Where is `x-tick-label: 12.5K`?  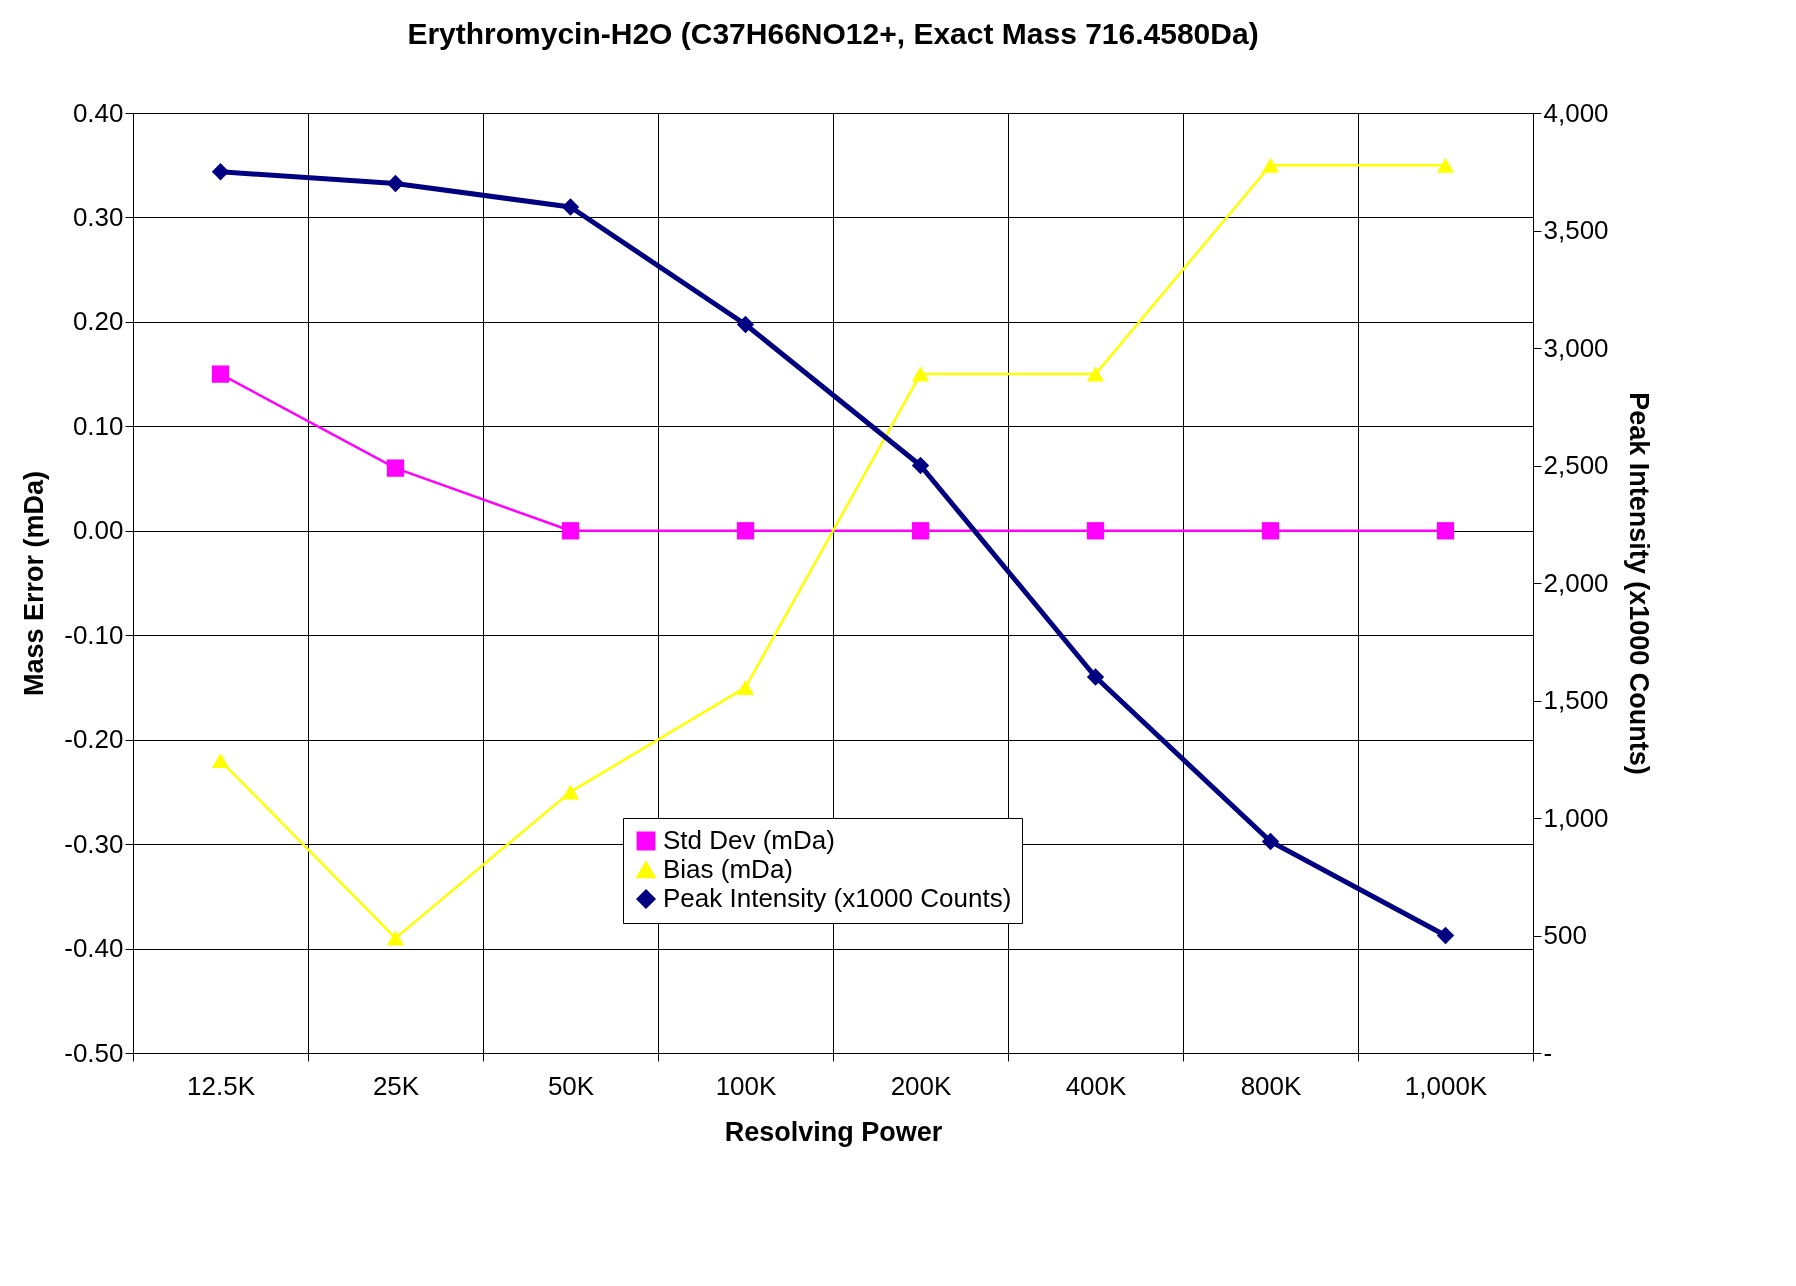
x-tick-label: 12.5K is located at coordinates (221, 1085).